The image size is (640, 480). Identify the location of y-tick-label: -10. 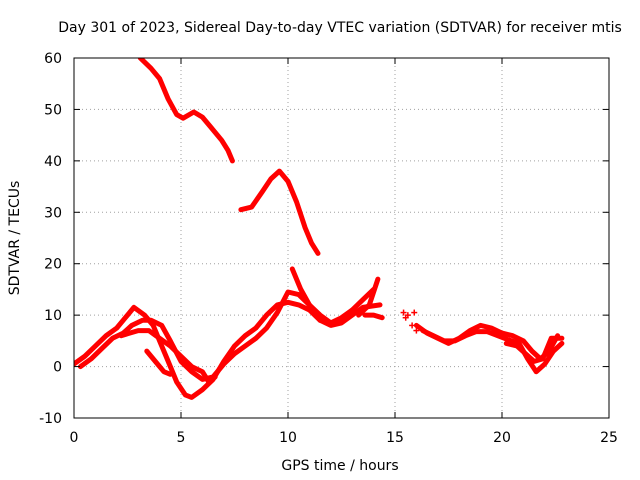
(50, 419).